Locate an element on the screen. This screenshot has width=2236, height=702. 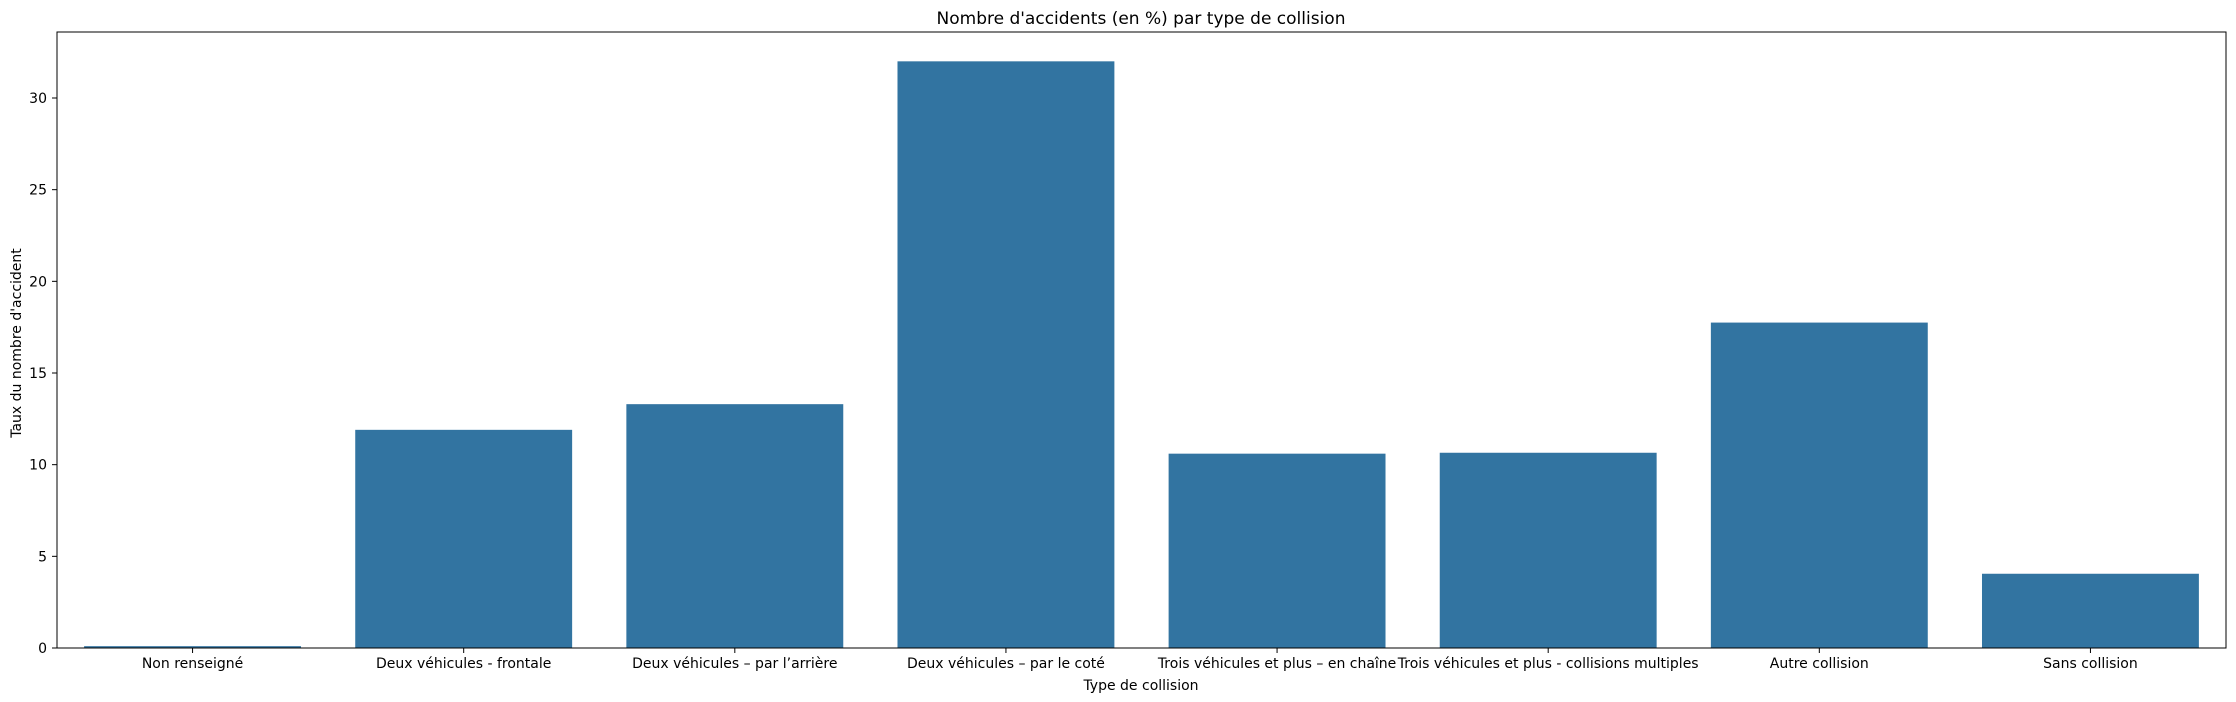
x-axis-label: Type de collision is located at coordinates (1140, 686).